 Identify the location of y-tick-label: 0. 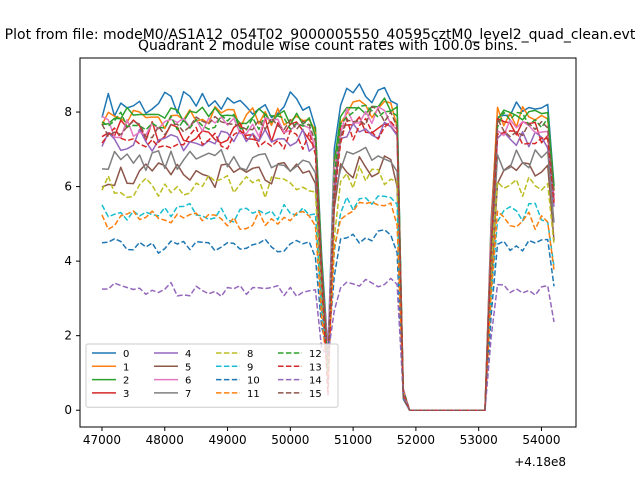
(68, 410).